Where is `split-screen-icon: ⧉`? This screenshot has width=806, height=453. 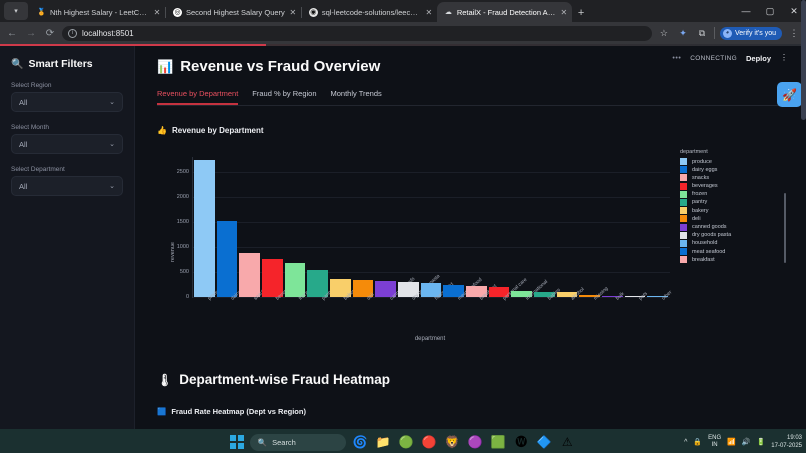 split-screen-icon: ⧉ is located at coordinates (702, 32).